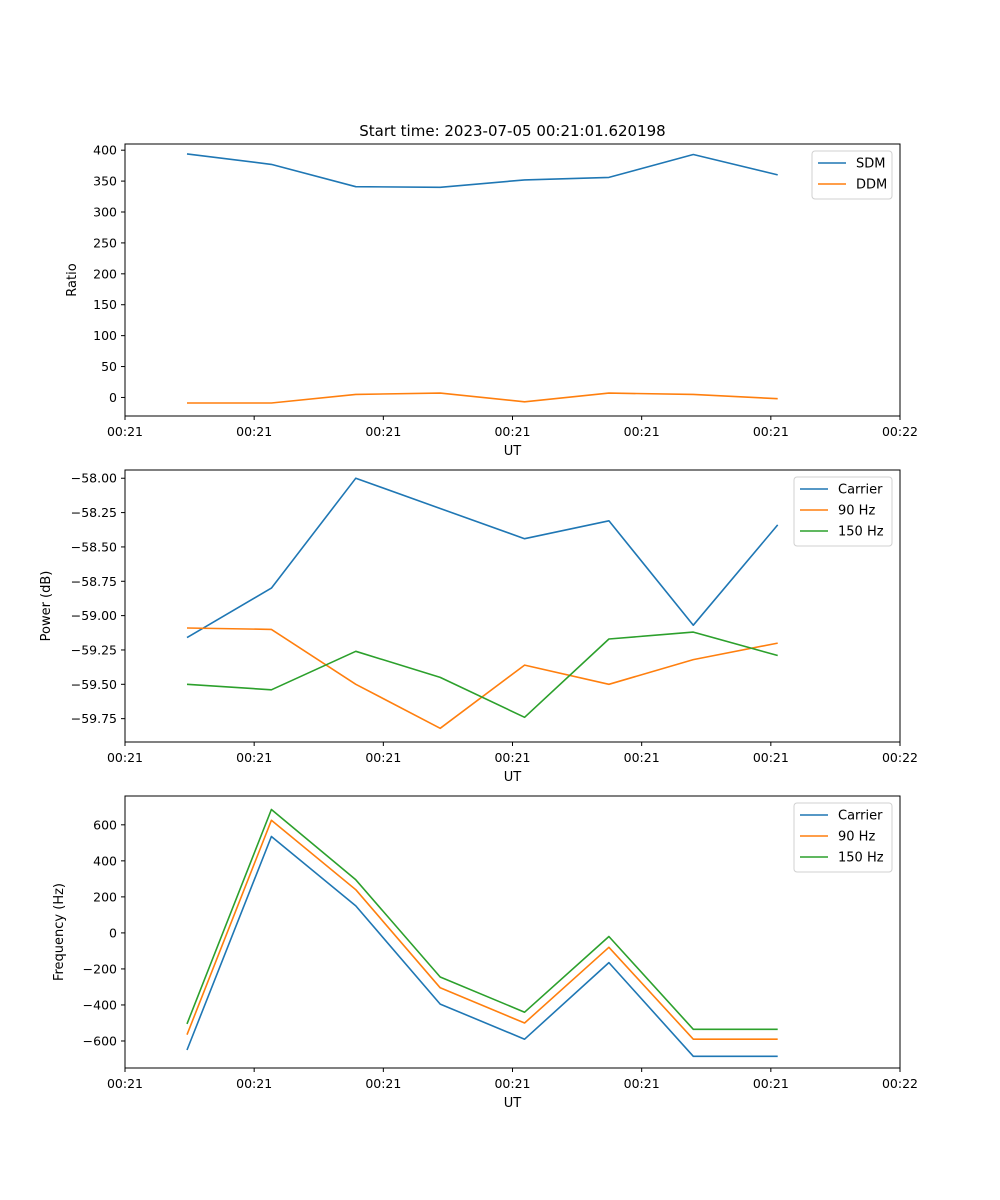 The height and width of the screenshot is (1200, 1000). What do you see at coordinates (100, 968) in the screenshot?
I see `y-tick-label: −200` at bounding box center [100, 968].